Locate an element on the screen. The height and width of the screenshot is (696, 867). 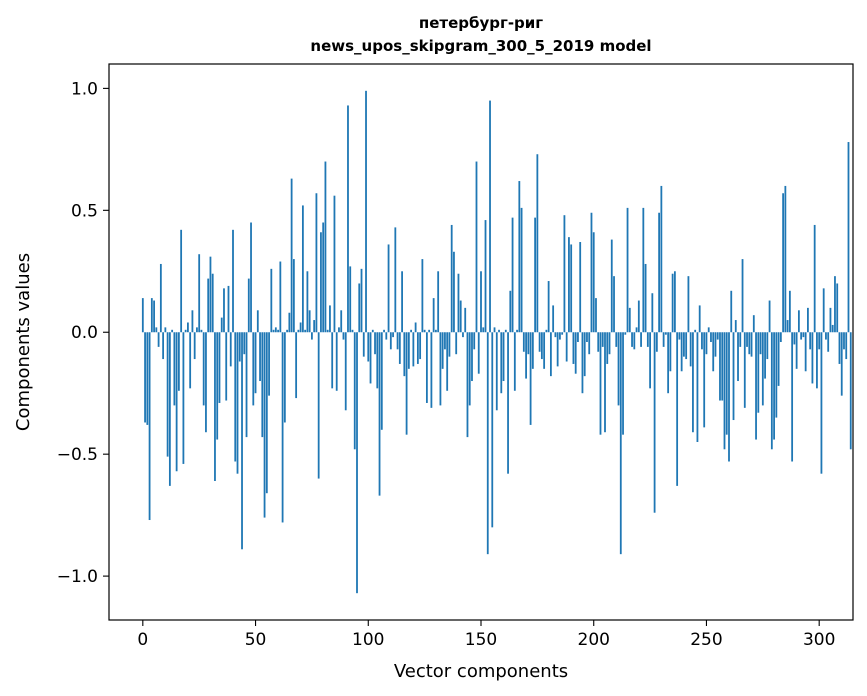
x-tick-label: 50 is located at coordinates (256, 640).